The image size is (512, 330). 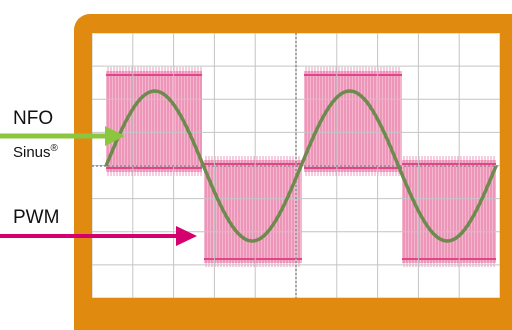 I want to click on pwm-label: PWM, so click(x=36, y=218).